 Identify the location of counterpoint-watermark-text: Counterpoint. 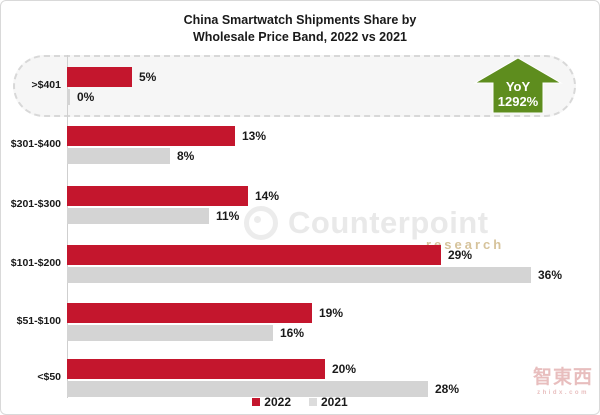
(388, 222).